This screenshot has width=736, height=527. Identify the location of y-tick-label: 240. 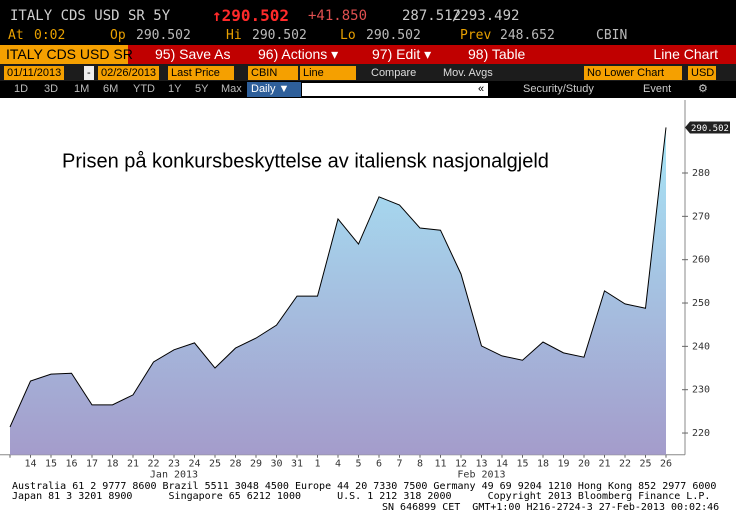
(701, 346).